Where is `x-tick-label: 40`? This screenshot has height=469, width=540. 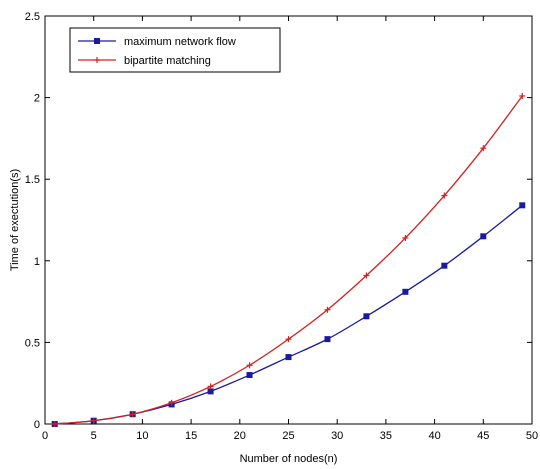
x-tick-label: 40 is located at coordinates (434, 436).